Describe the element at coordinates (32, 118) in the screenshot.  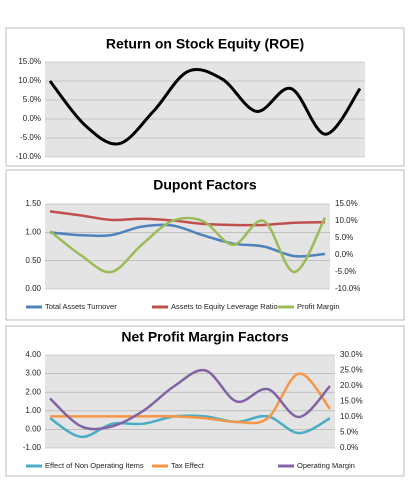
I see `y-tick-label: 0.0%` at that location.